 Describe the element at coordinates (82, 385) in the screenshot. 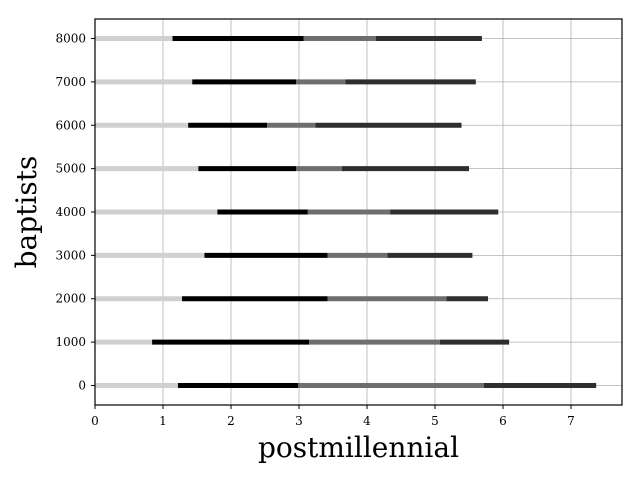

I see `y-tick-label: 0` at that location.